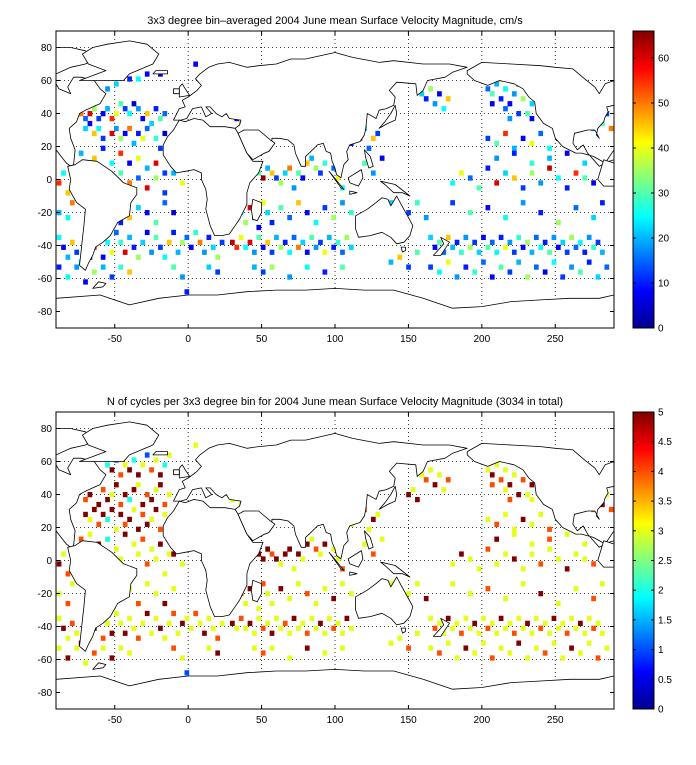 Image resolution: width=696 pixels, height=765 pixels. What do you see at coordinates (665, 620) in the screenshot?
I see `colorbar-tick-label: 1.5` at bounding box center [665, 620].